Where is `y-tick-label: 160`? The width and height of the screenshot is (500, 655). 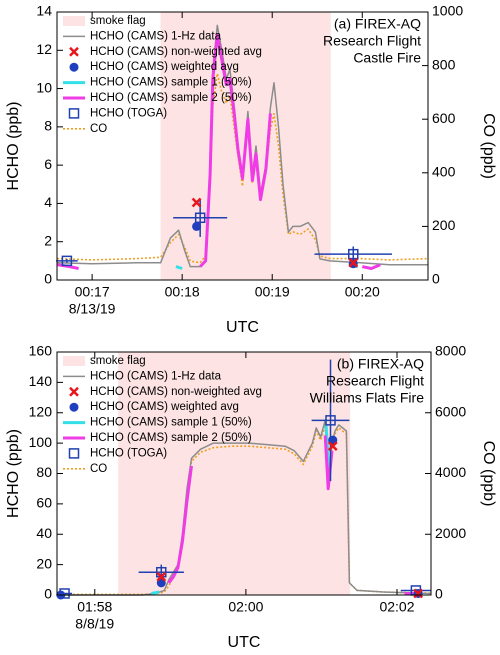 y-tick-label: 160 is located at coordinates (41, 351).